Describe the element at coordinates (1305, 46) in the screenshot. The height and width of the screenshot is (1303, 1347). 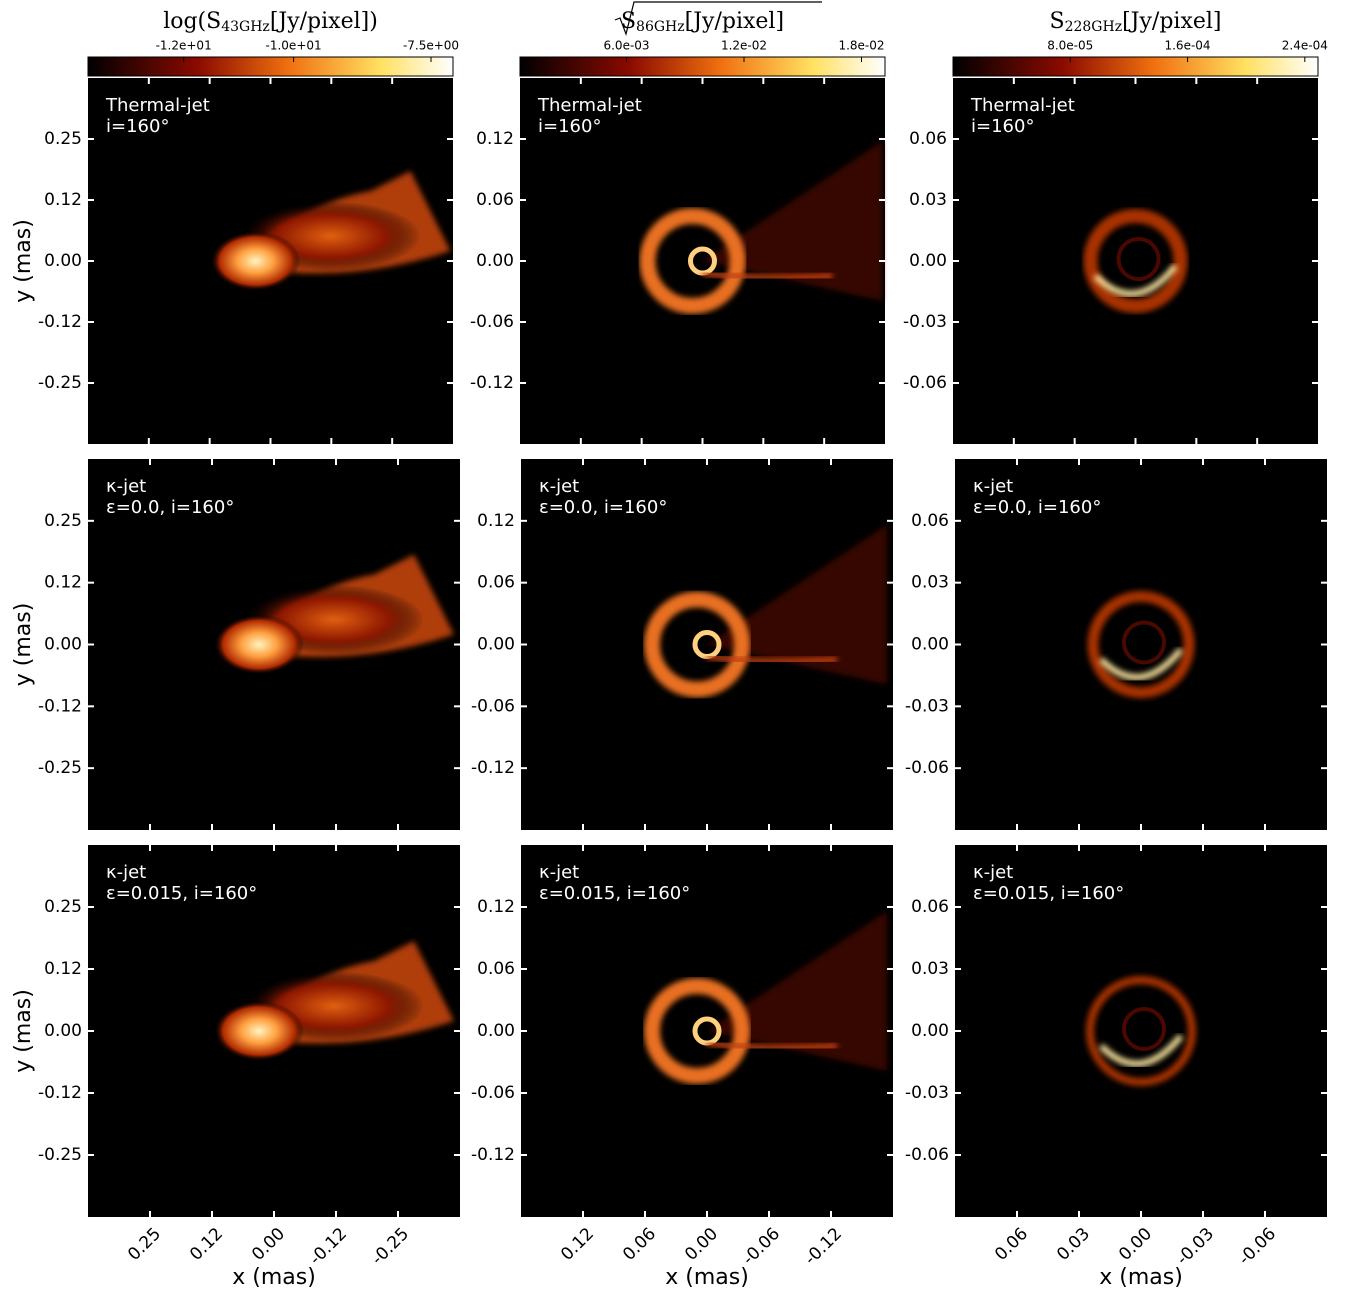
I see `colorbar-tick-label: 2.4e-04` at that location.